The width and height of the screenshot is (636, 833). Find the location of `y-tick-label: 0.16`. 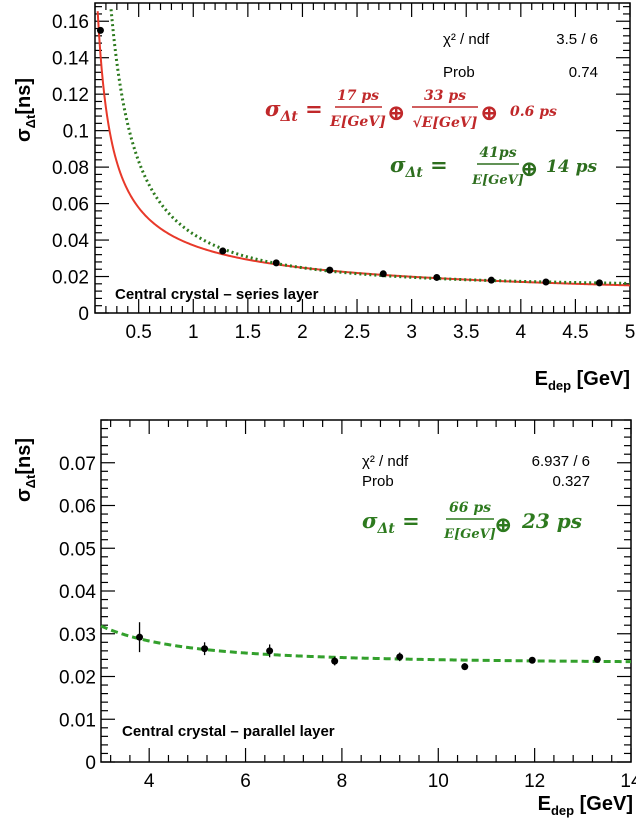

y-tick-label: 0.16 is located at coordinates (70, 22).